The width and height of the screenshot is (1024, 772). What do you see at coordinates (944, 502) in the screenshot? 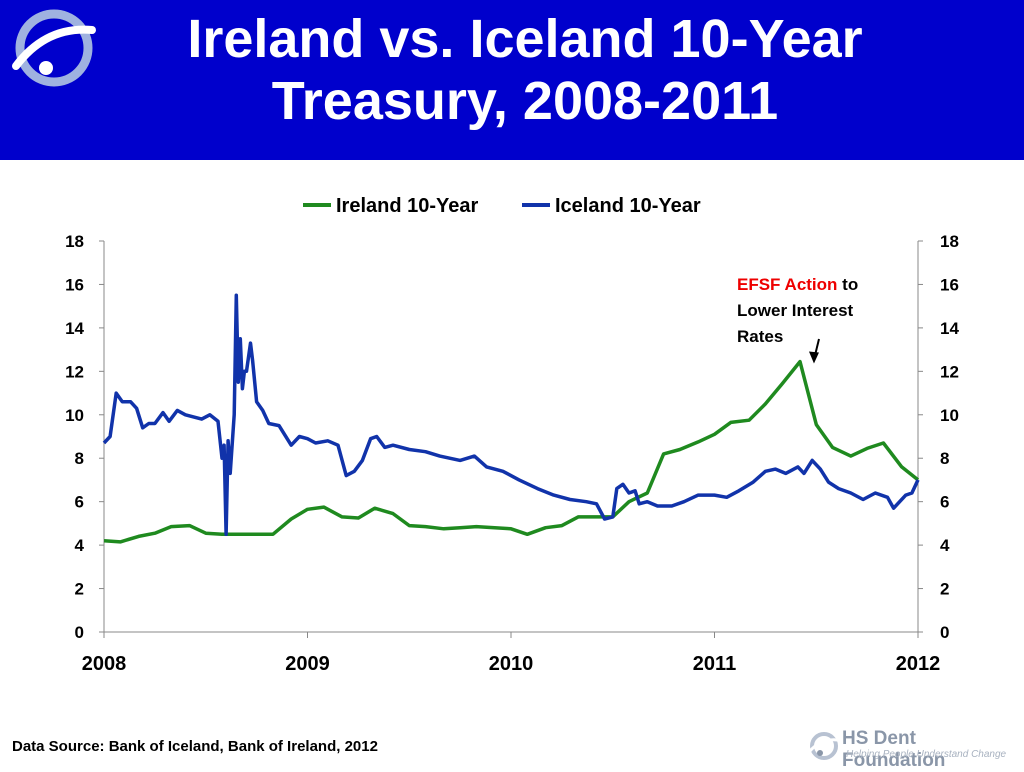
I see `right-y-tick-label: 6` at bounding box center [944, 502].